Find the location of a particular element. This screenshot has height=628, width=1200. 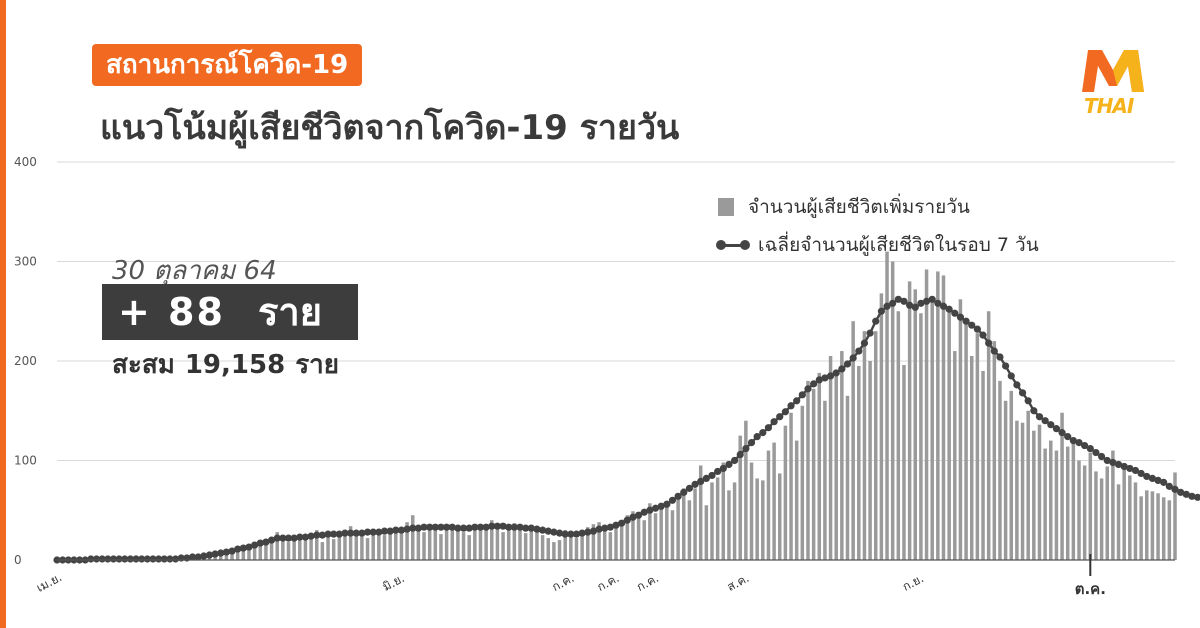

cumulative-value: 19,158 is located at coordinates (235, 365).